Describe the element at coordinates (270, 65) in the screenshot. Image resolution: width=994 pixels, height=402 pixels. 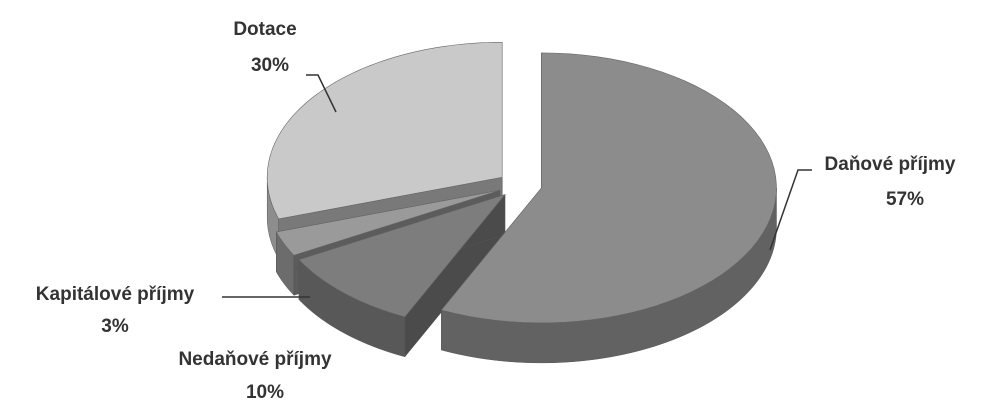
I see `slice-value: 30%` at that location.